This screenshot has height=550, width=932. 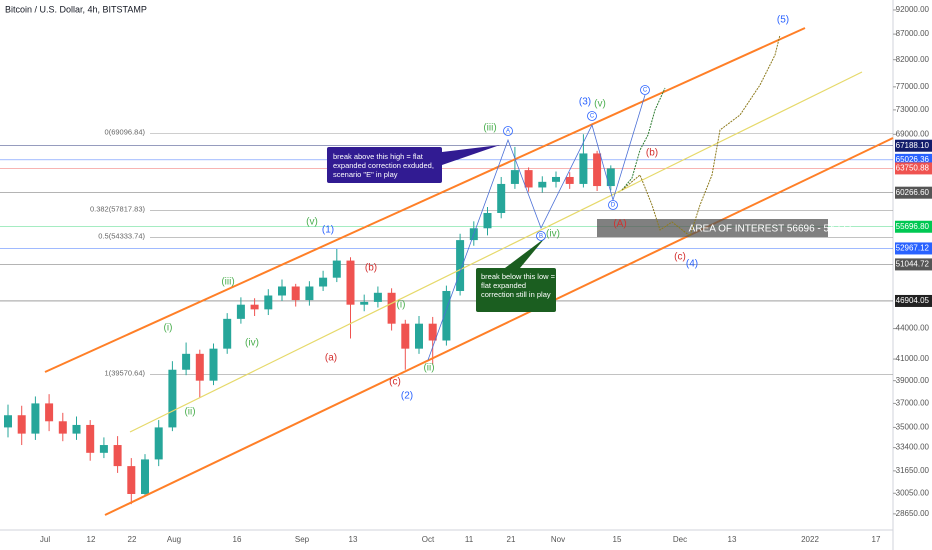 I want to click on x-tick-label: Nov, so click(x=558, y=539).